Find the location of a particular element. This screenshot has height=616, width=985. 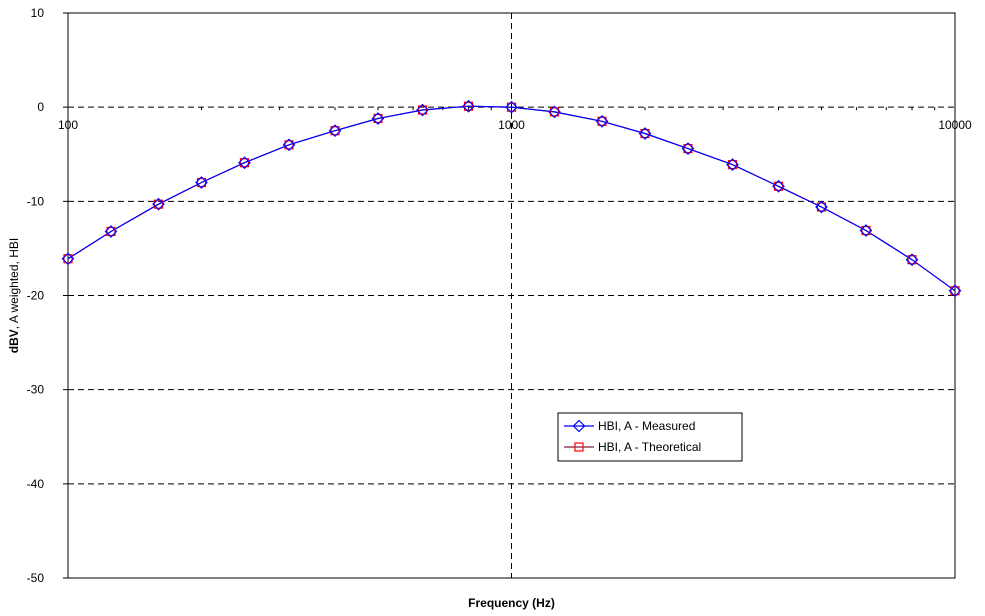

y-tick-label: 10 is located at coordinates (38, 13).